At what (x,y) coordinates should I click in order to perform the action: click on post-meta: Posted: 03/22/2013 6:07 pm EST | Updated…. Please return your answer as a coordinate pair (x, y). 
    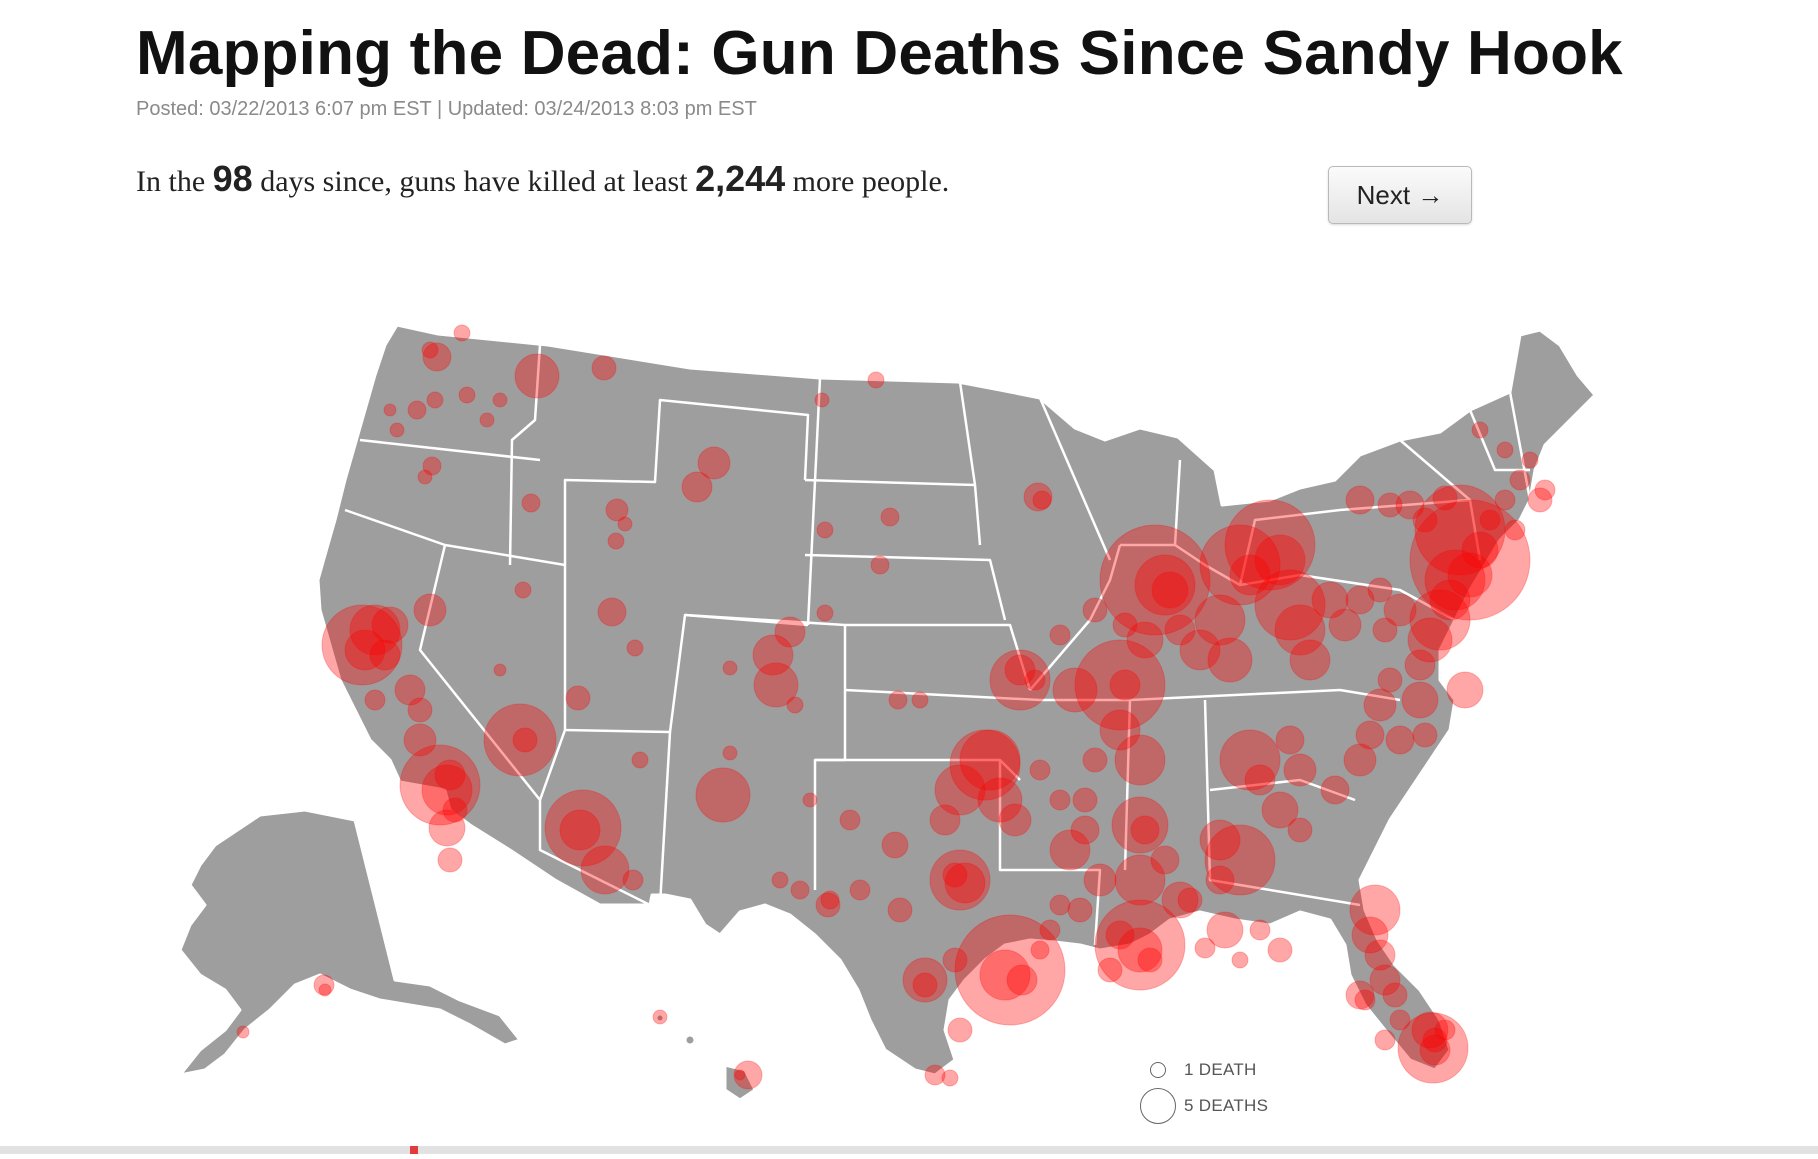
    Looking at the image, I should click on (446, 109).